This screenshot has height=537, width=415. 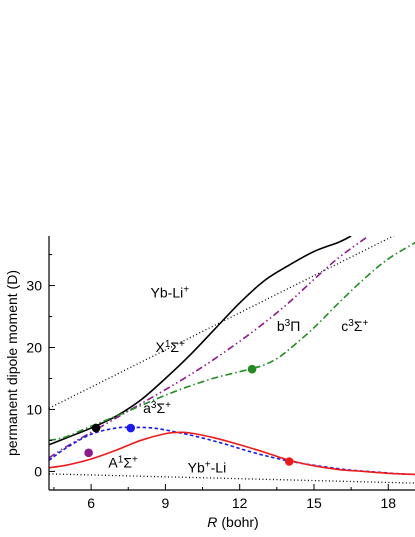 I want to click on x-axis-title: R (bohr), so click(x=232, y=522).